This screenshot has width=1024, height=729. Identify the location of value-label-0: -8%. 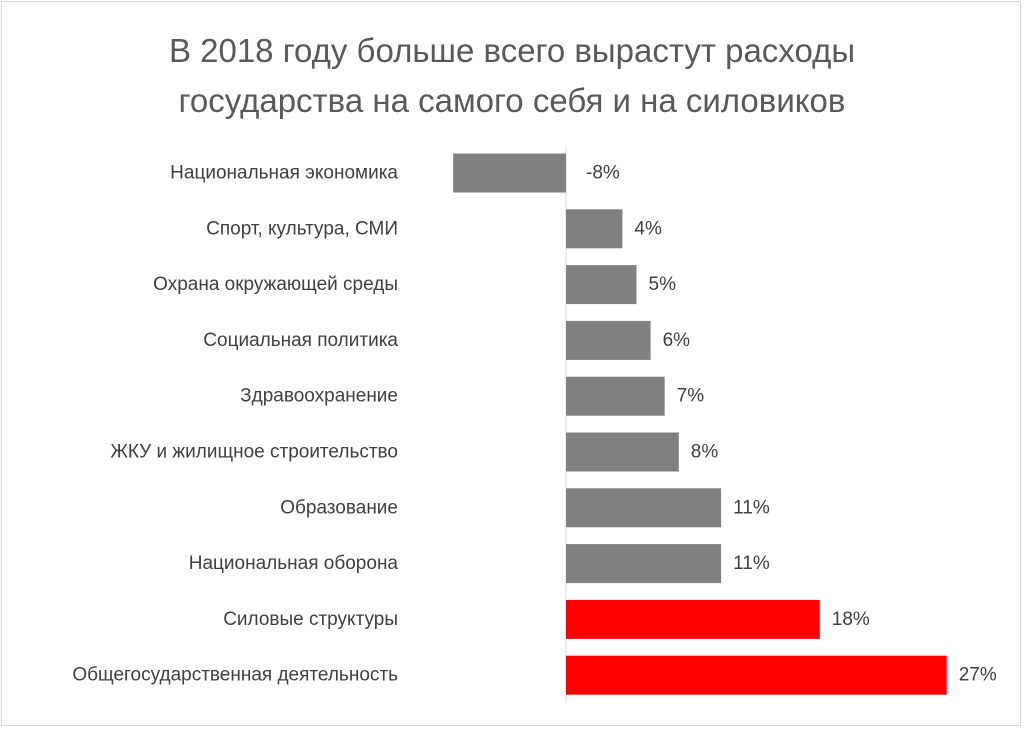
(603, 173).